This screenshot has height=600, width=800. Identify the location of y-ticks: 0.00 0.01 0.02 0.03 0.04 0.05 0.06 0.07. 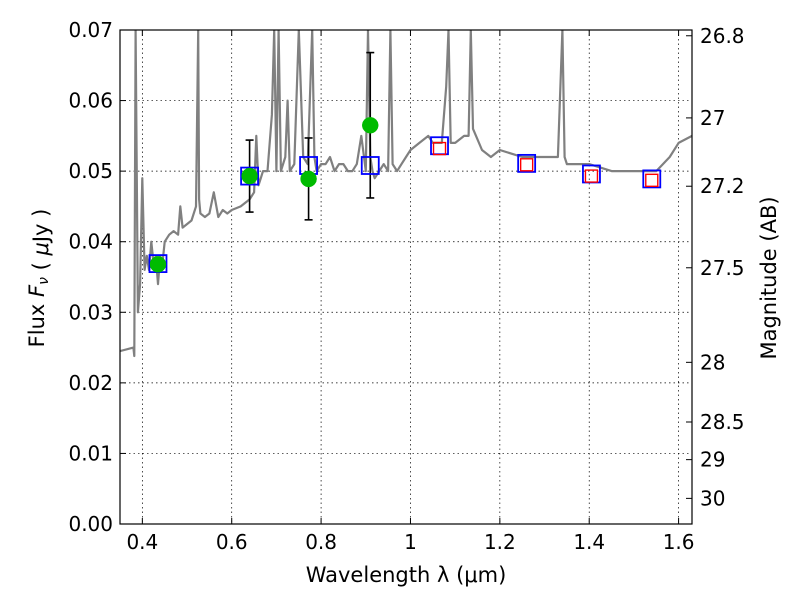
(97, 277).